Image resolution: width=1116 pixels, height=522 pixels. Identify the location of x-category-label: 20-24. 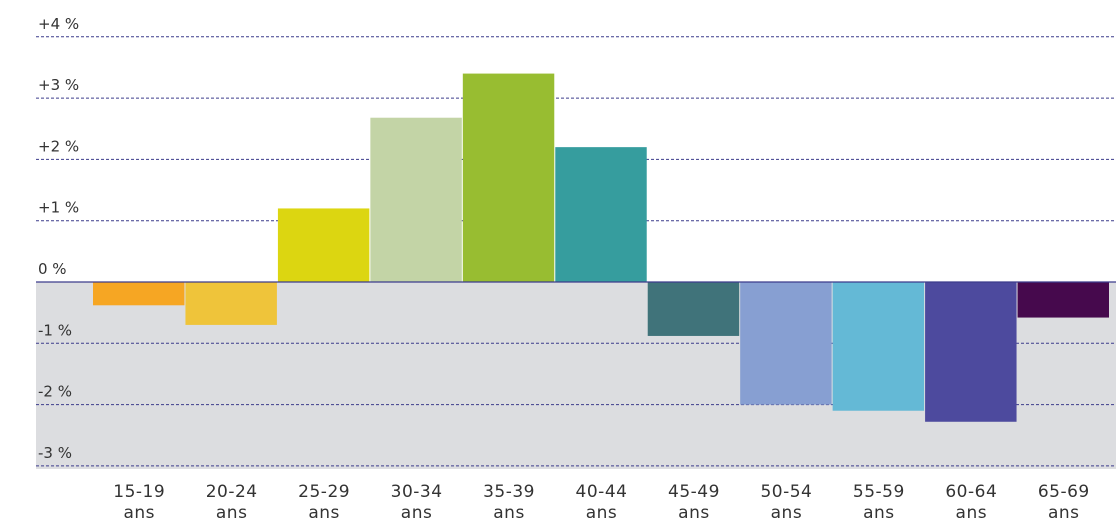
(232, 492).